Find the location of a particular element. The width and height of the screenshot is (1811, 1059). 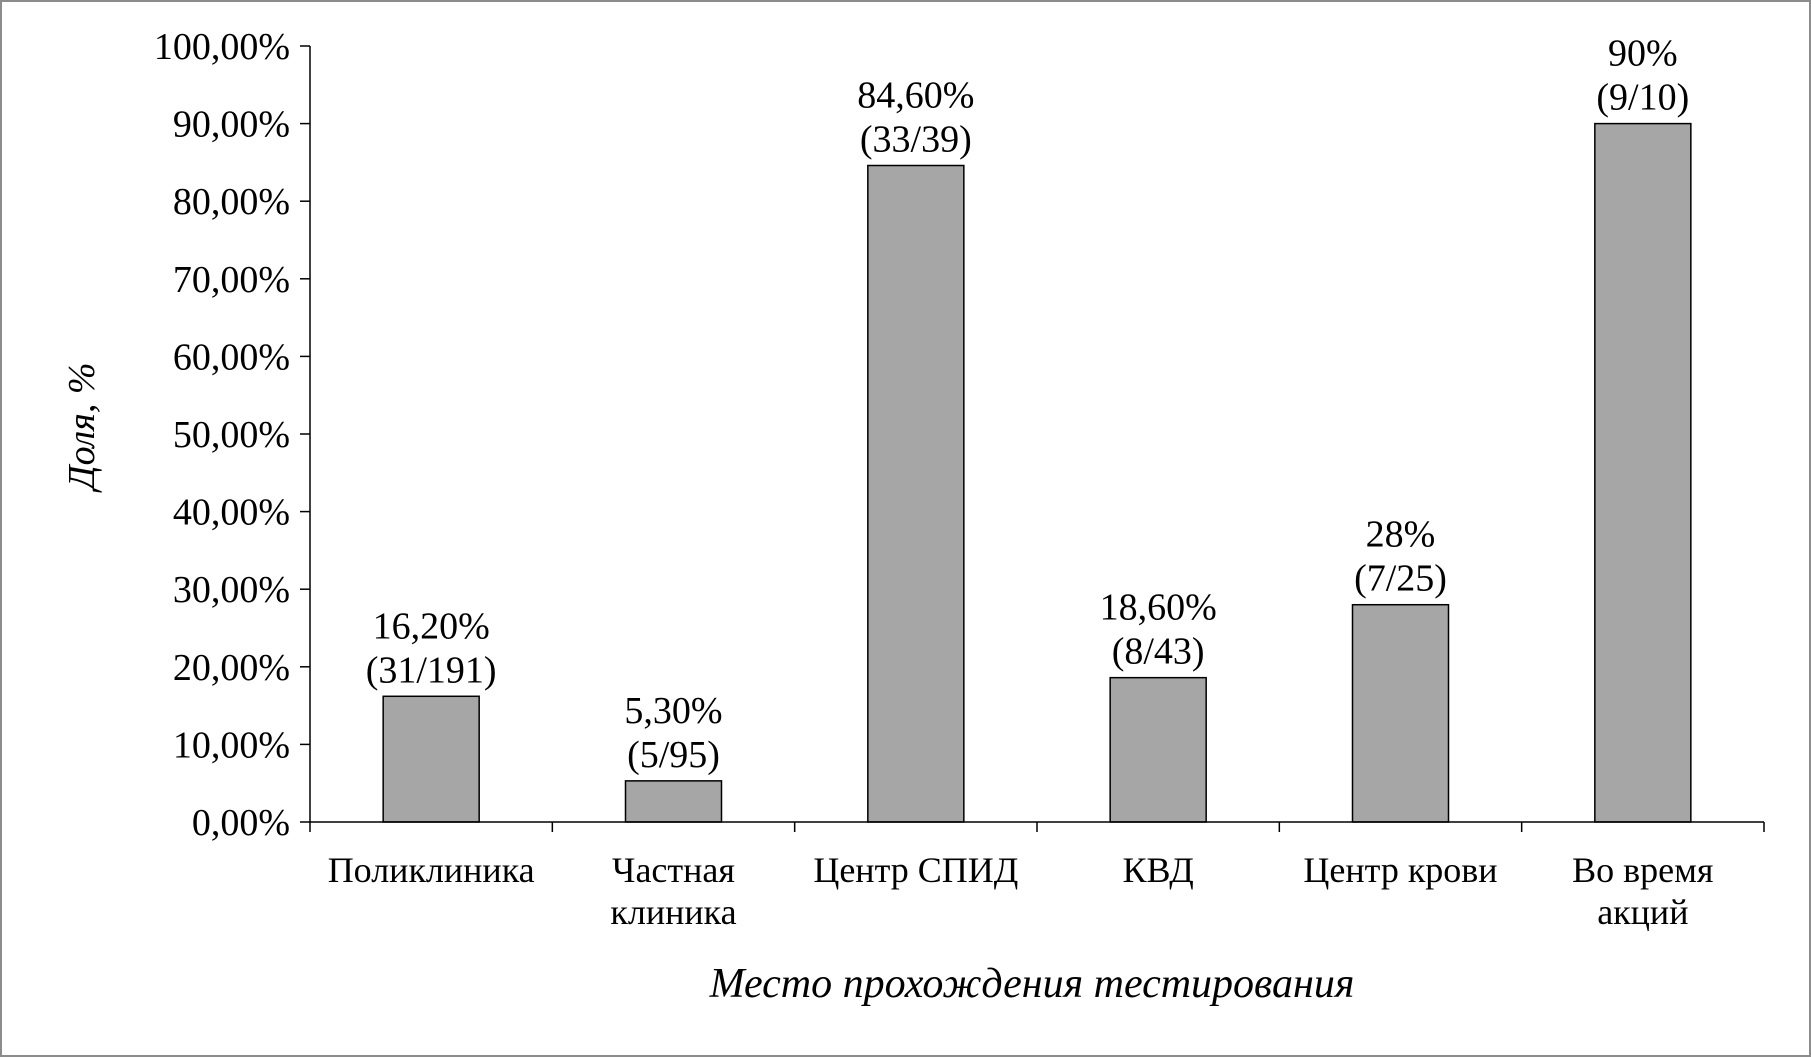

x-axis-title: Место прохождения тестирования is located at coordinates (1032, 984).